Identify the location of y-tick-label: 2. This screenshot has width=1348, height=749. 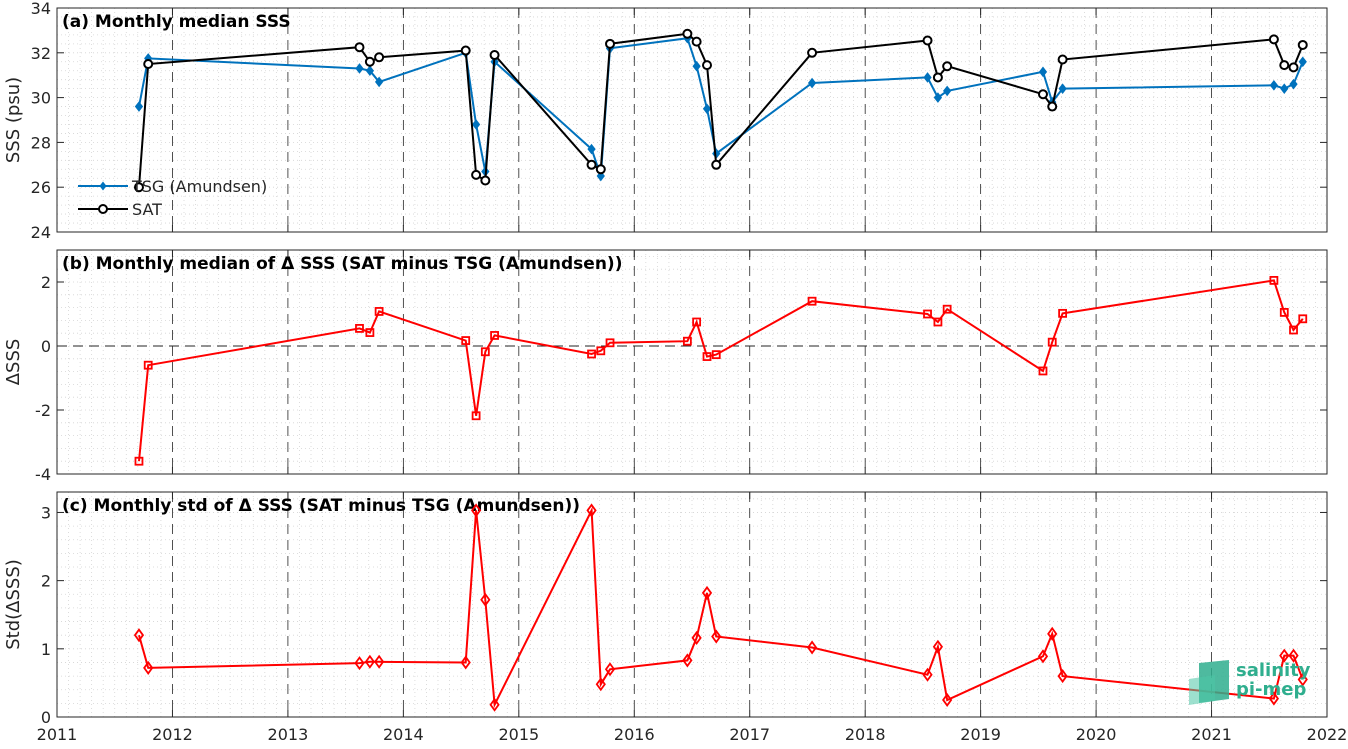
(46, 282).